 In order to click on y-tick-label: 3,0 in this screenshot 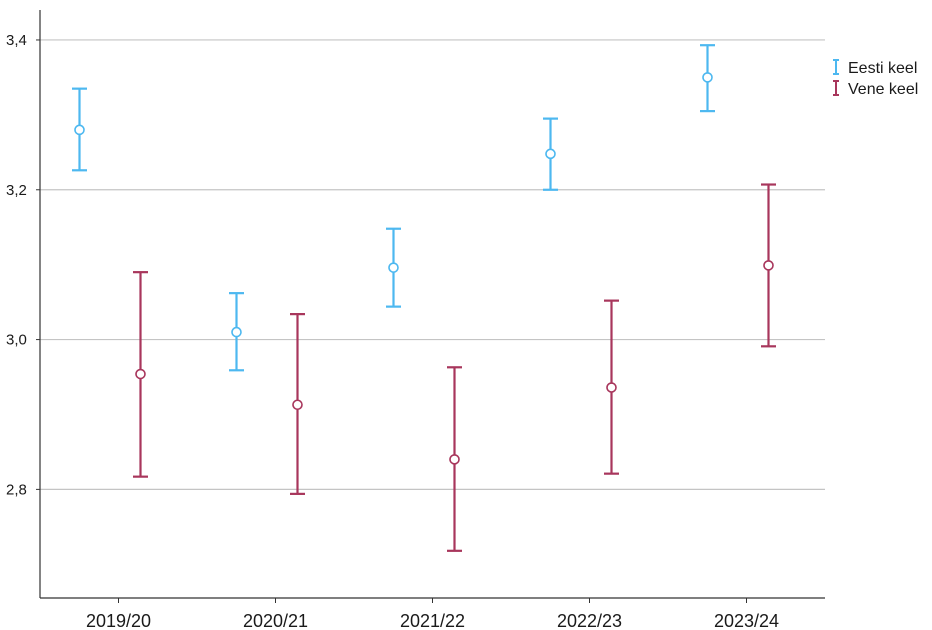, I will do `click(16, 340)`.